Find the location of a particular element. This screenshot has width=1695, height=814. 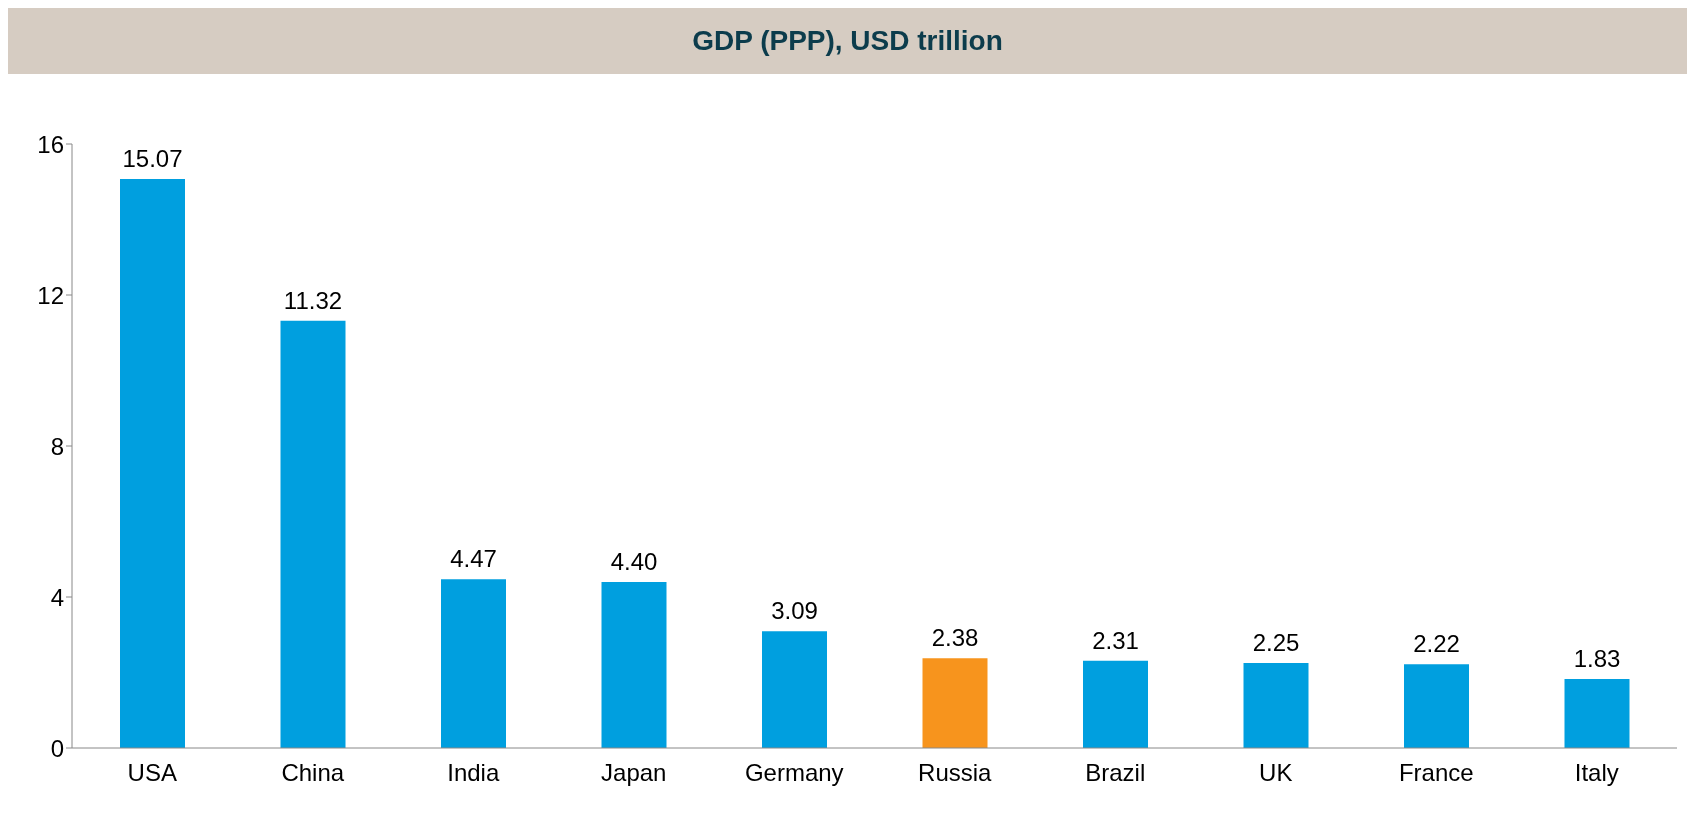

x-tick-label: Japan is located at coordinates (634, 773).